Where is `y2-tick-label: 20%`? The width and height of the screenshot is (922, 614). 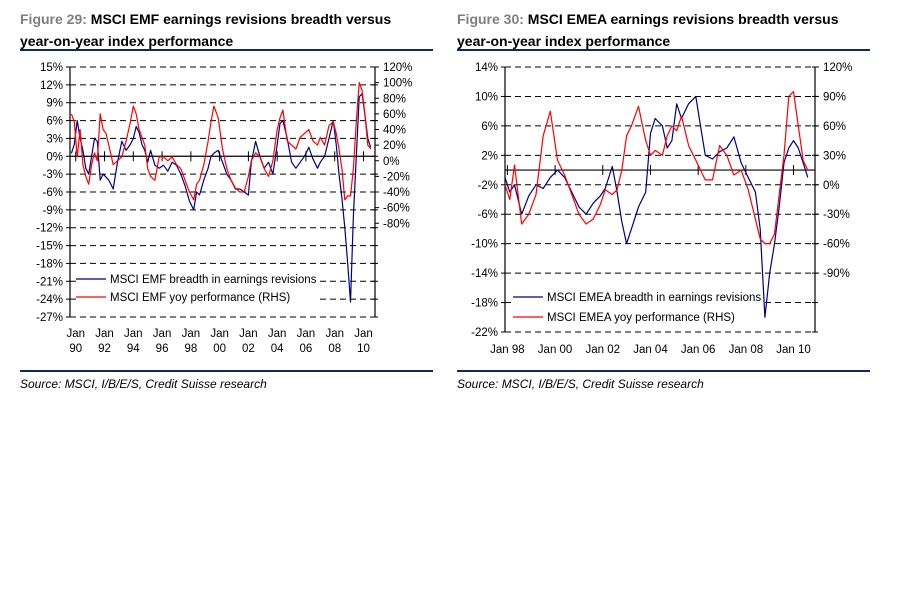
y2-tick-label: 20% is located at coordinates (394, 146).